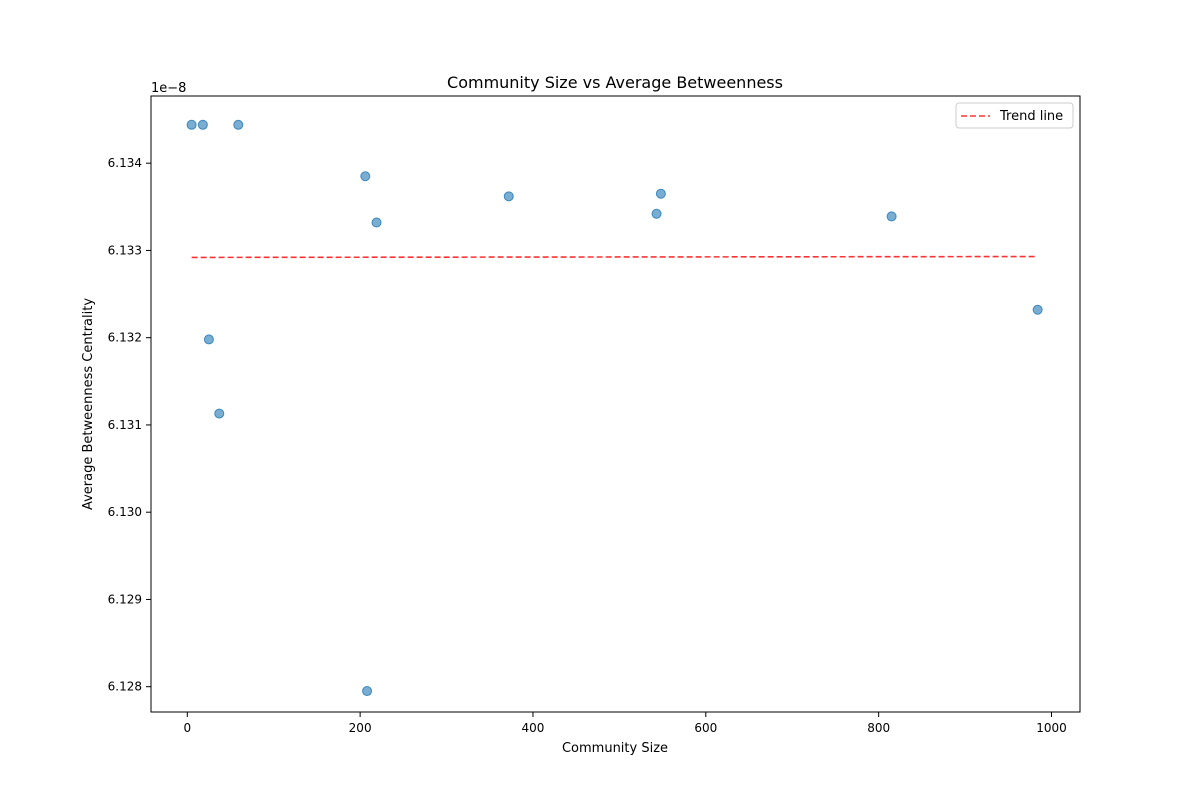 This screenshot has height=804, width=1200. I want to click on y-tick-label-1: 6.129, so click(125, 599).